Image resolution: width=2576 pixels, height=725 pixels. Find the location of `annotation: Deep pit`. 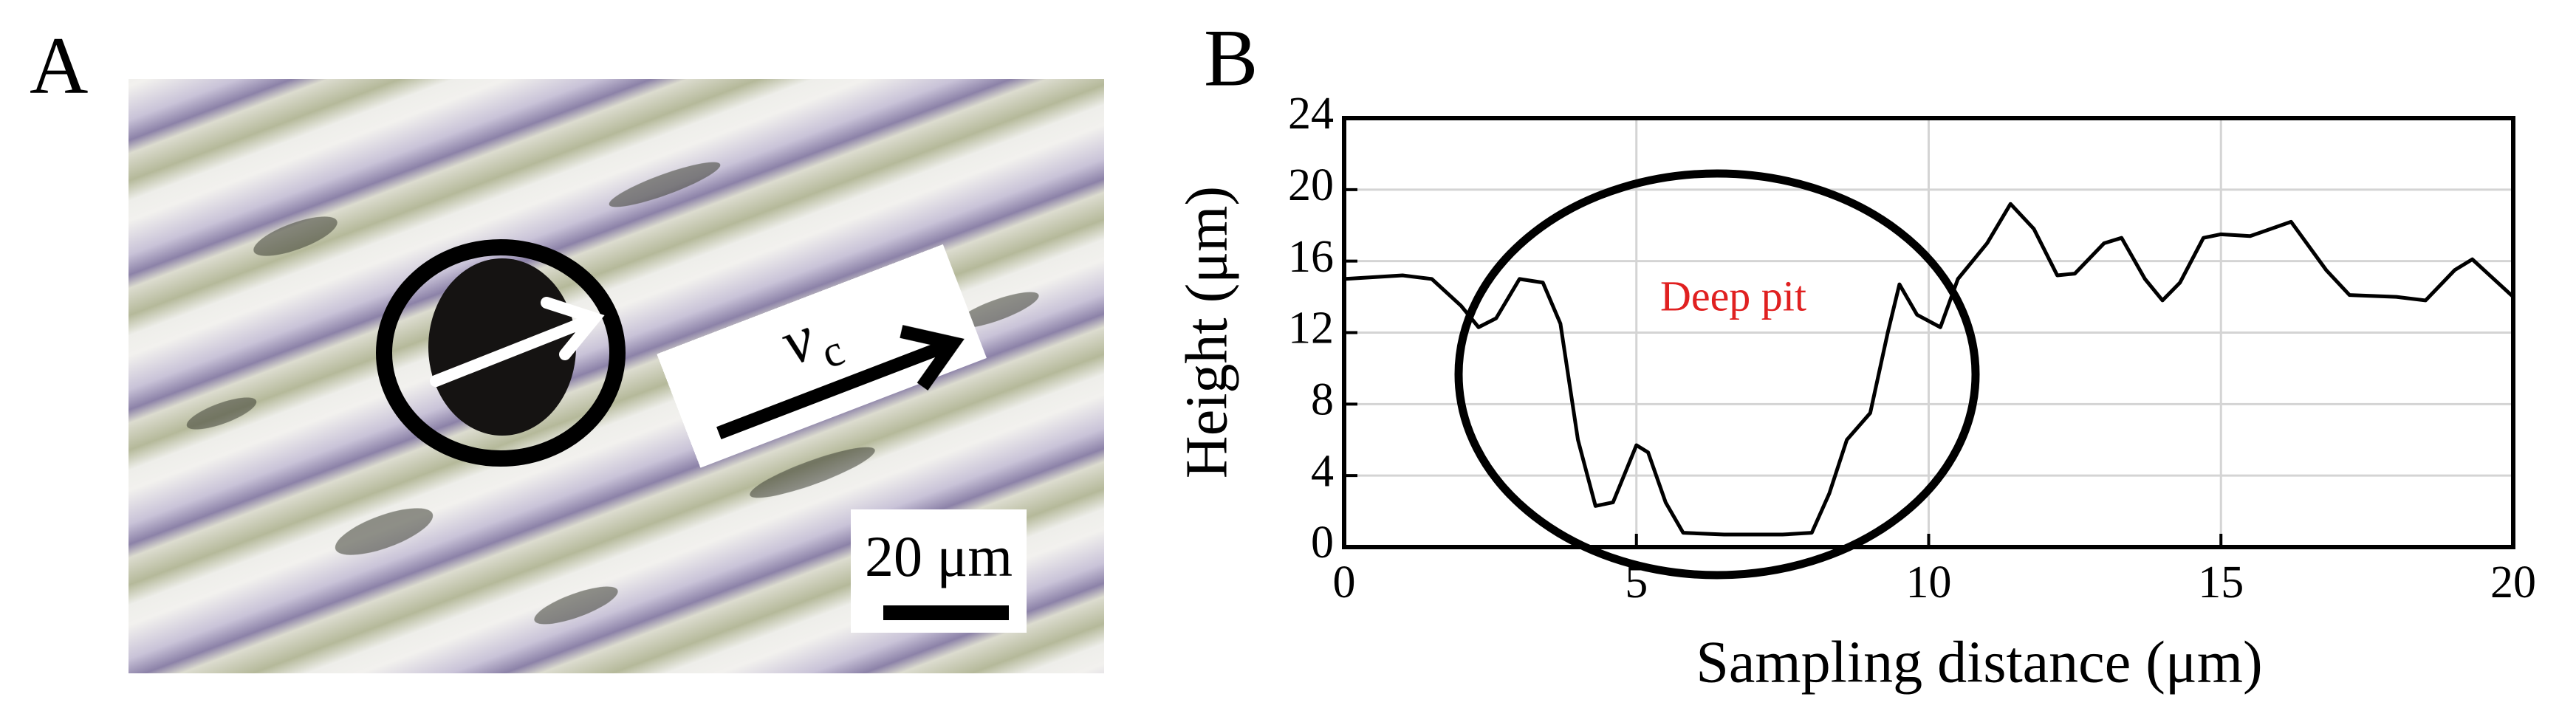

annotation: Deep pit is located at coordinates (1733, 296).